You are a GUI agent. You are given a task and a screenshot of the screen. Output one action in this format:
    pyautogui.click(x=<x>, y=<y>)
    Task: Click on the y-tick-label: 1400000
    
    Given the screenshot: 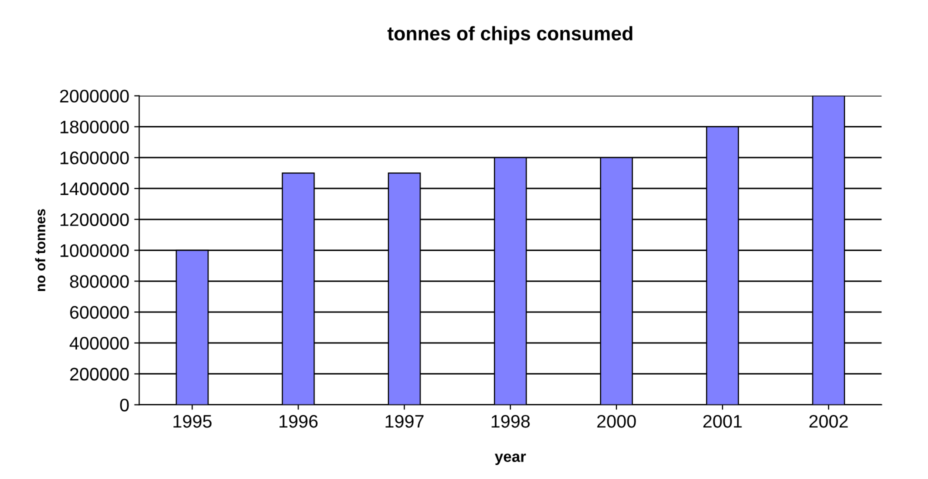 What is the action you would take?
    pyautogui.click(x=94, y=189)
    